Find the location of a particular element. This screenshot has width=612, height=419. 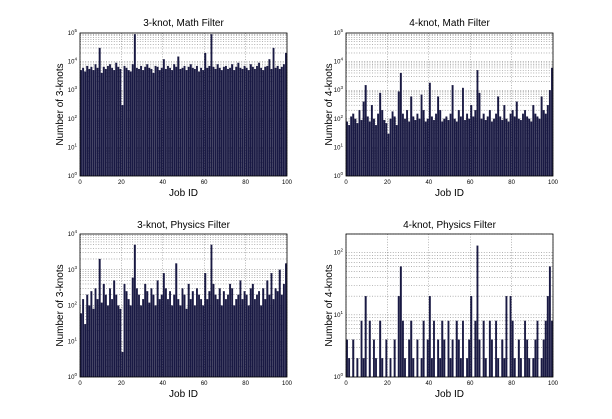

axes-frame is located at coordinates (183, 104).